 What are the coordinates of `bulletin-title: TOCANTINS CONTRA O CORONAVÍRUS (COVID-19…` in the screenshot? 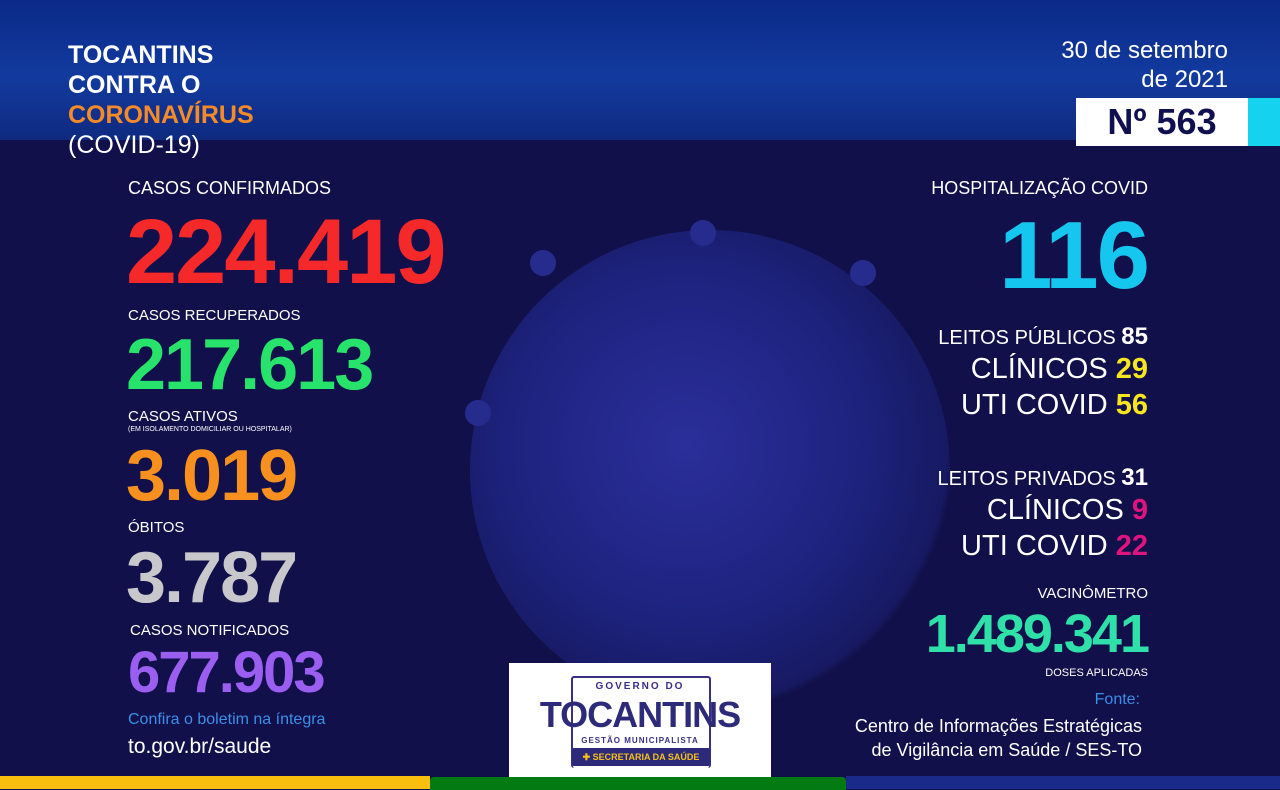 It's located at (161, 100).